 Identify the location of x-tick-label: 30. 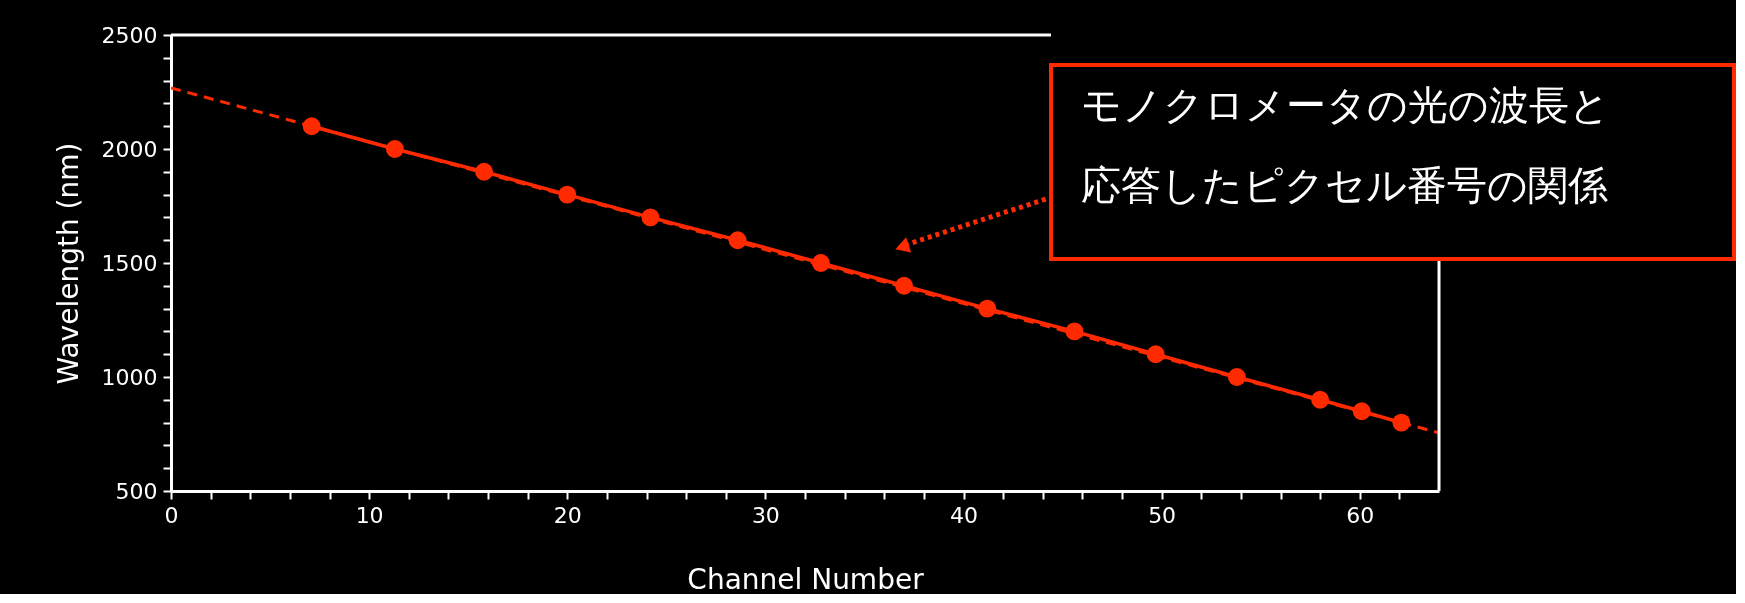
(765, 515).